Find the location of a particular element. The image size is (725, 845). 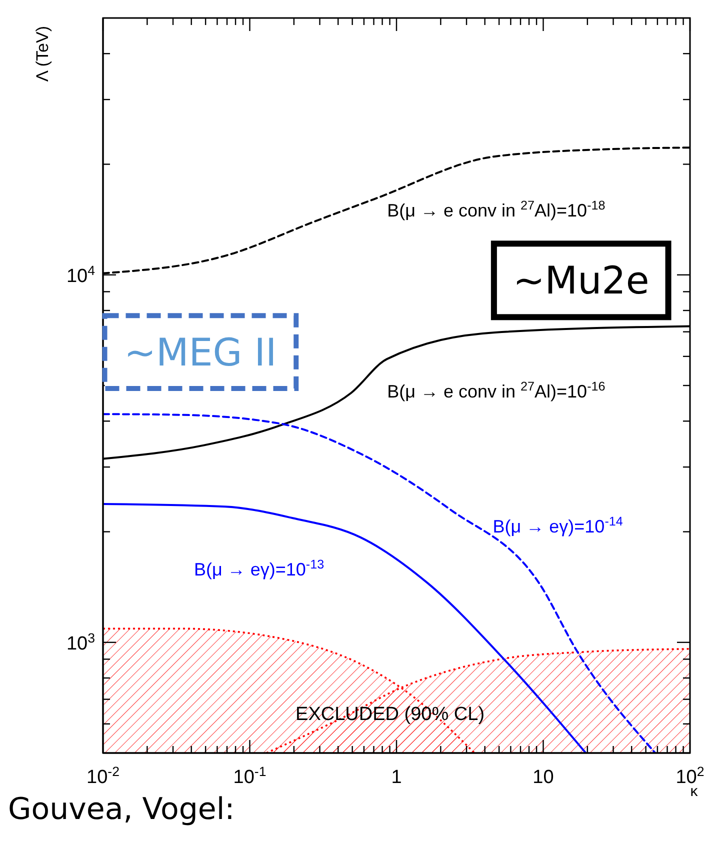

x-tick-label: 10$^{-1}$ is located at coordinates (249, 776).